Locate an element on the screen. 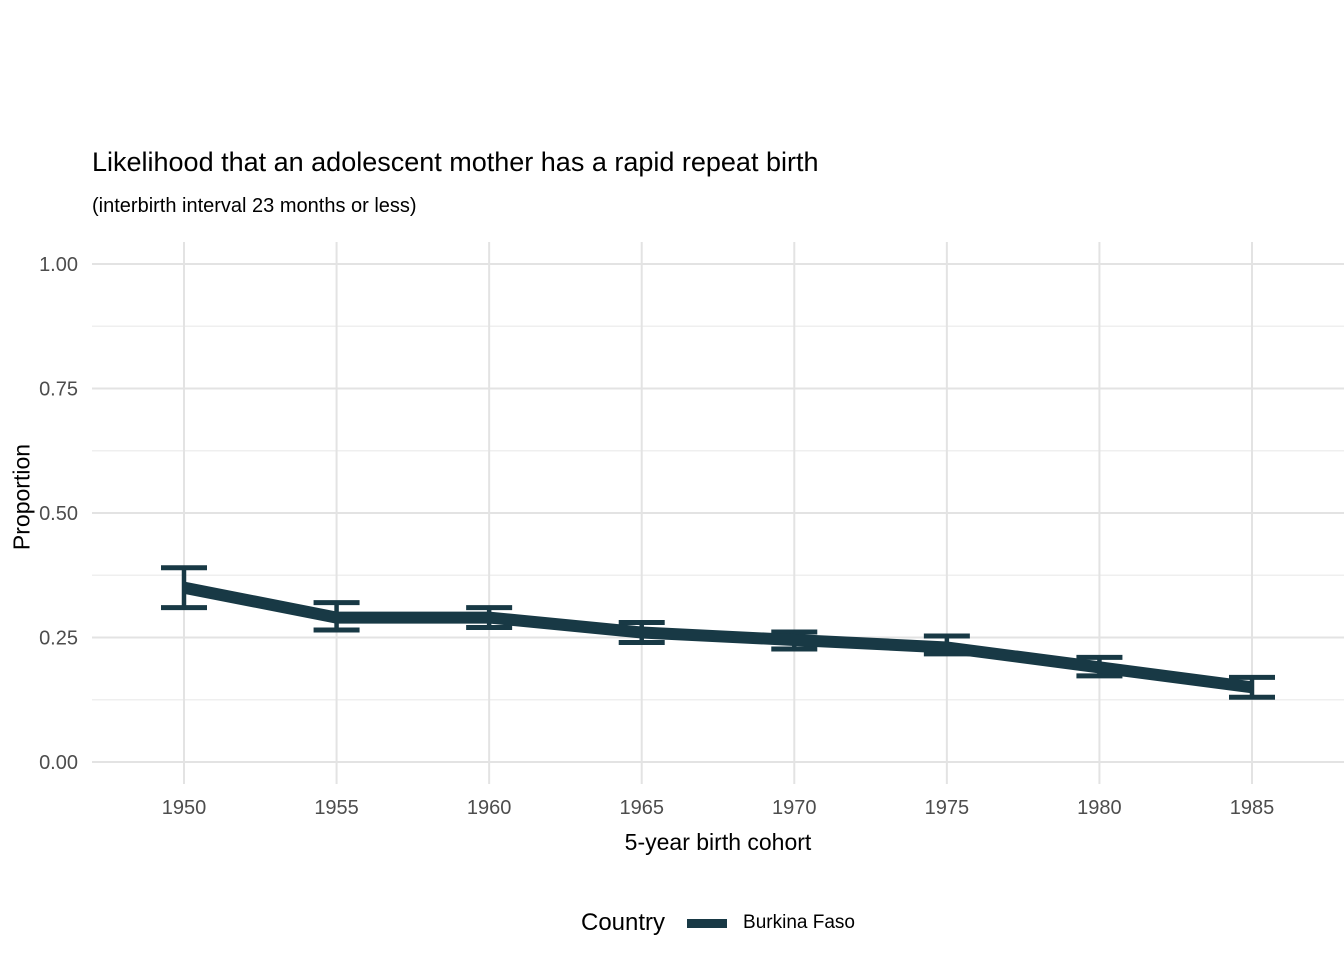 This screenshot has height=960, width=1344. x-tick-label: 1980 is located at coordinates (1099, 808).